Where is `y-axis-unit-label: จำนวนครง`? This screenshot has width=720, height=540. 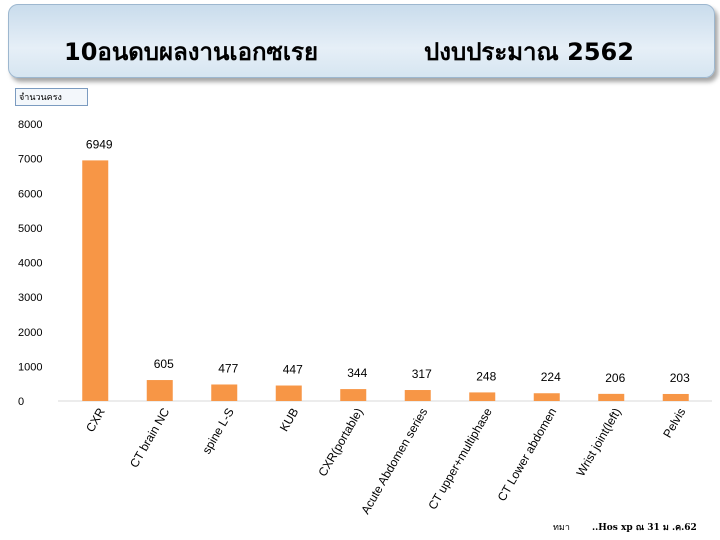 y-axis-unit-label: จำนวนครง is located at coordinates (51, 97).